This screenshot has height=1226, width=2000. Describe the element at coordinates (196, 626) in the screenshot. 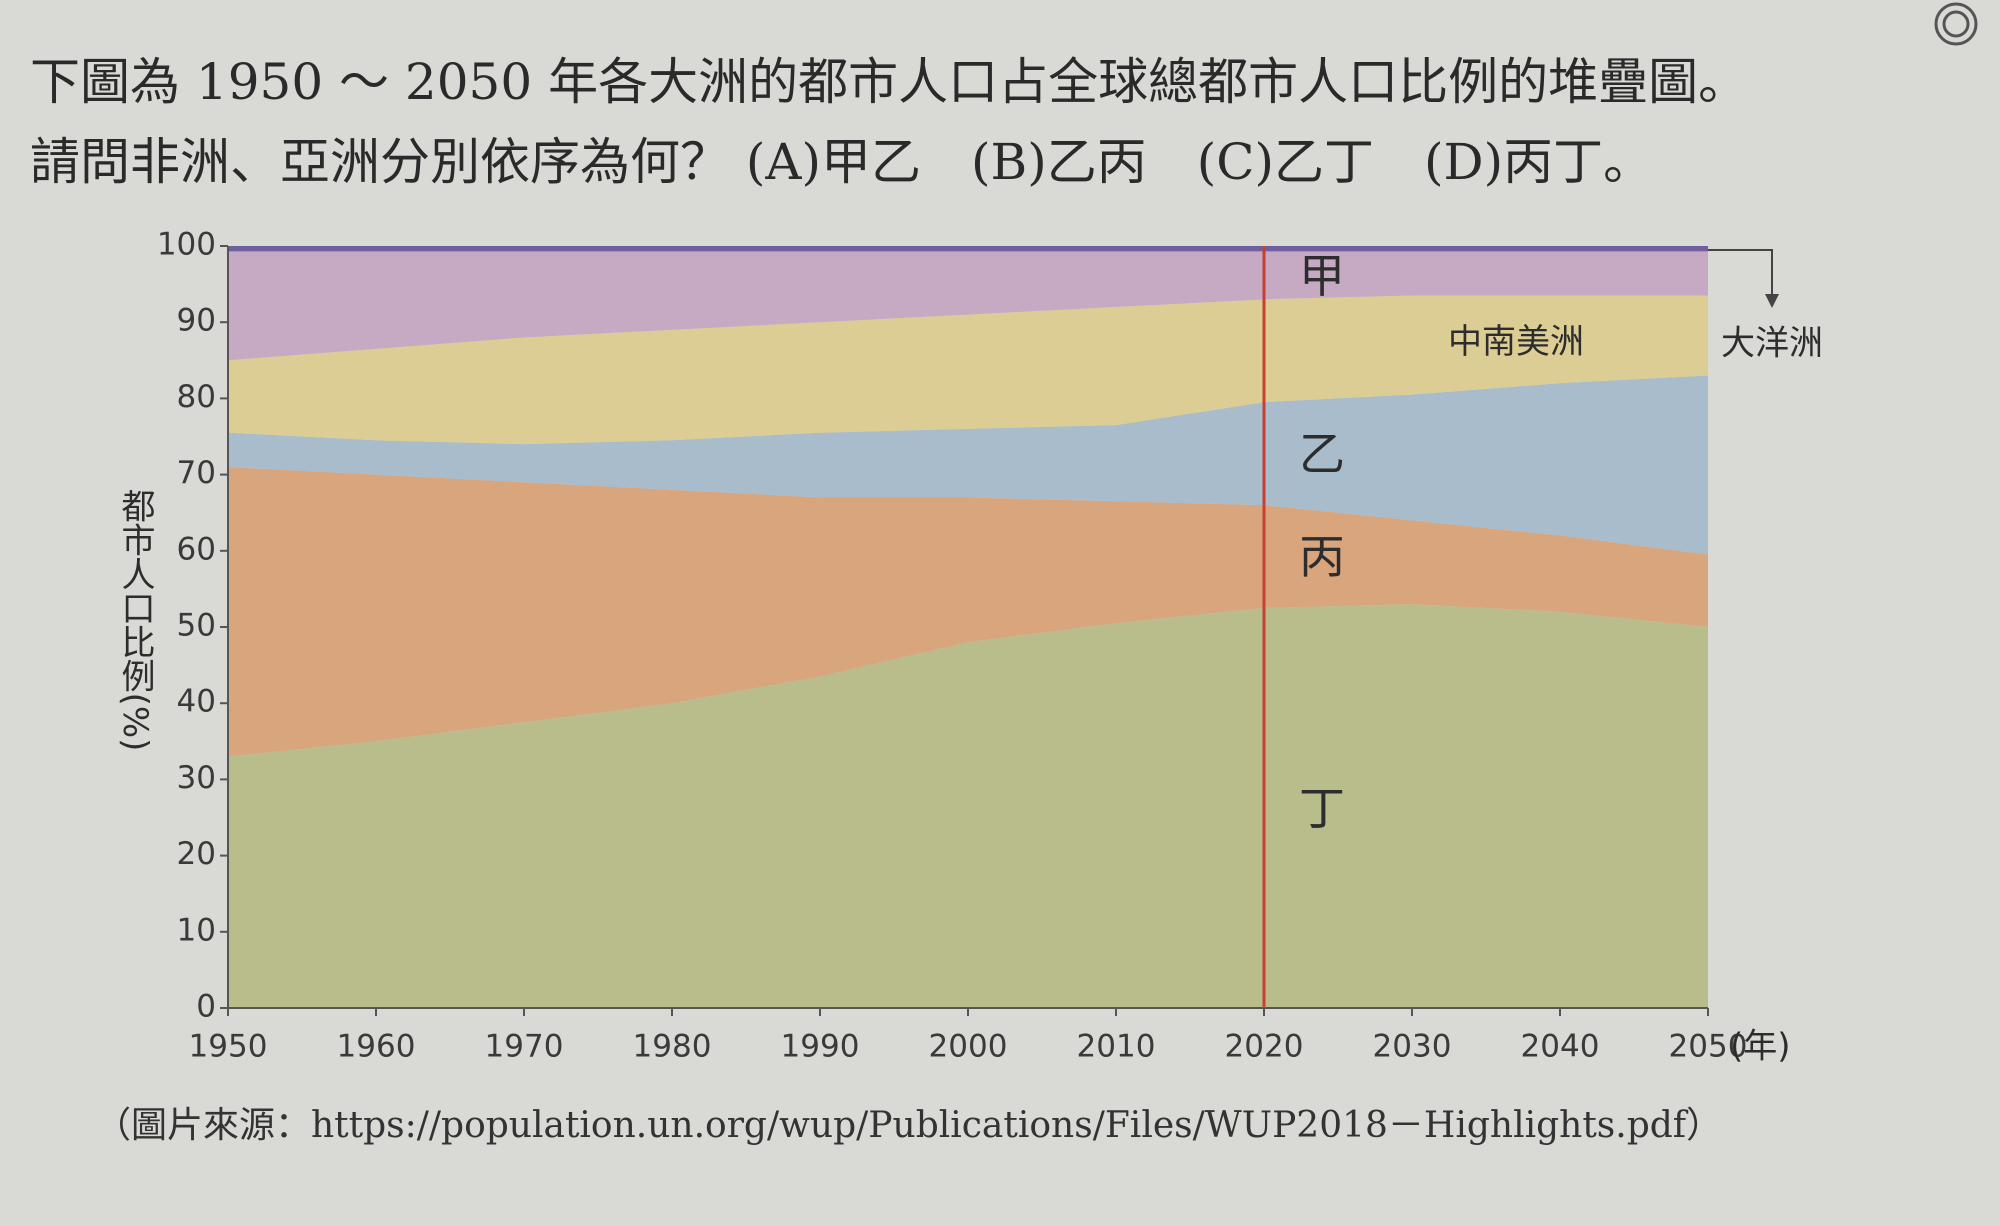

I see `y-tick-label: 50` at that location.